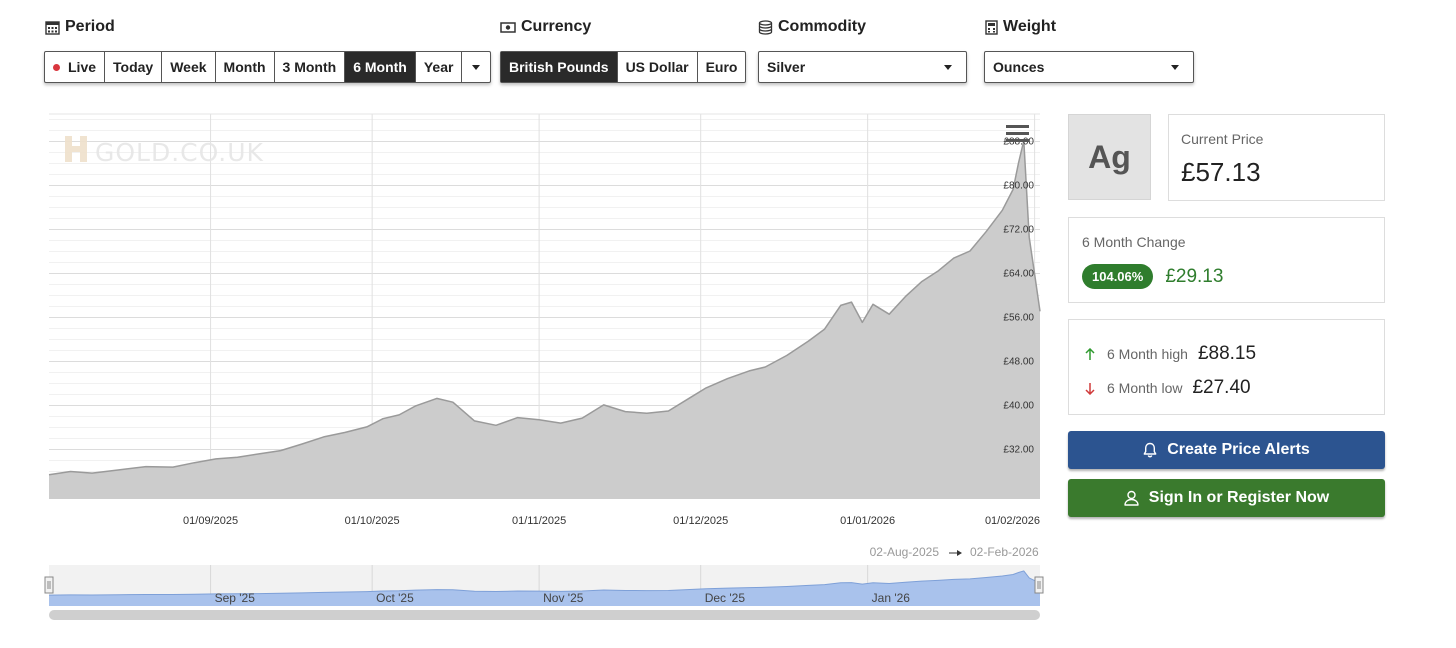  I want to click on y-tick-label: £80.00, so click(1018, 186).